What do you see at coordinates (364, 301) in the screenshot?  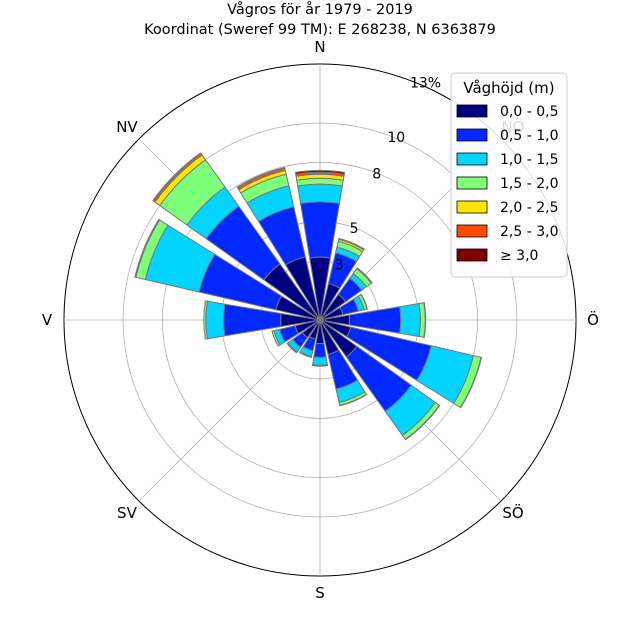 I see `bar-segment-ÖNÖ-4` at bounding box center [364, 301].